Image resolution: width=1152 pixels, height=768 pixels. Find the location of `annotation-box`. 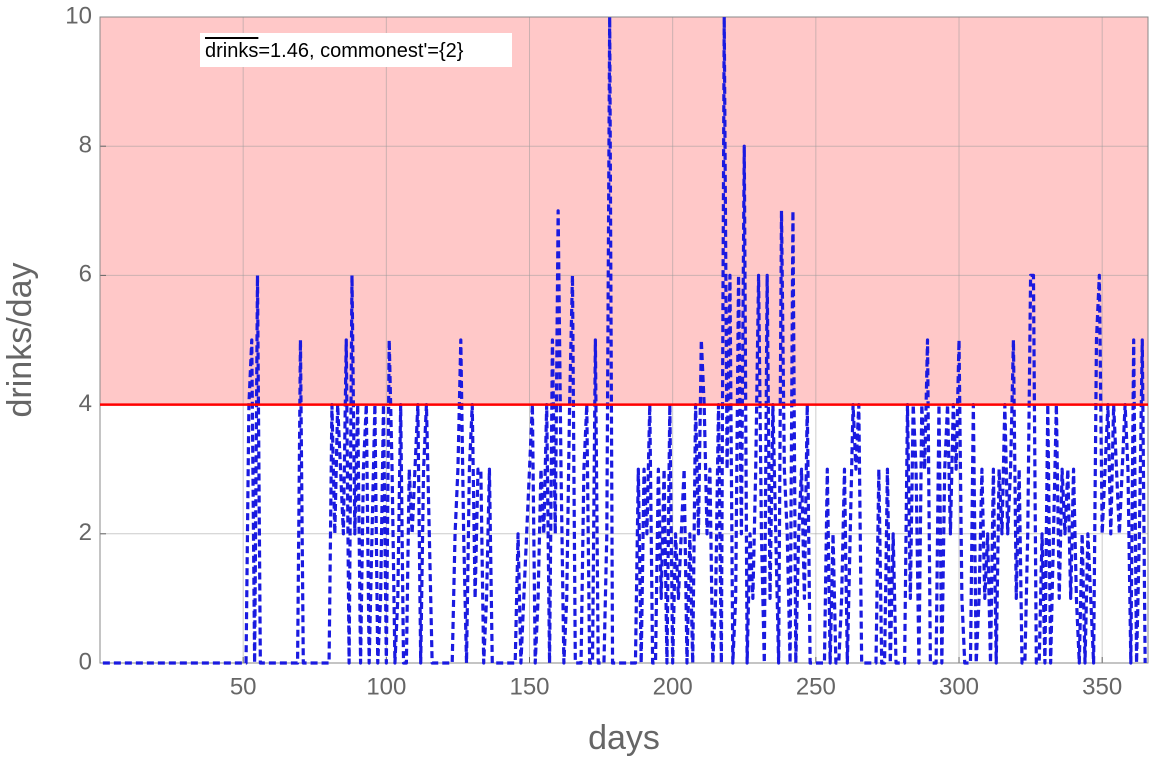

annotation-box is located at coordinates (356, 50).